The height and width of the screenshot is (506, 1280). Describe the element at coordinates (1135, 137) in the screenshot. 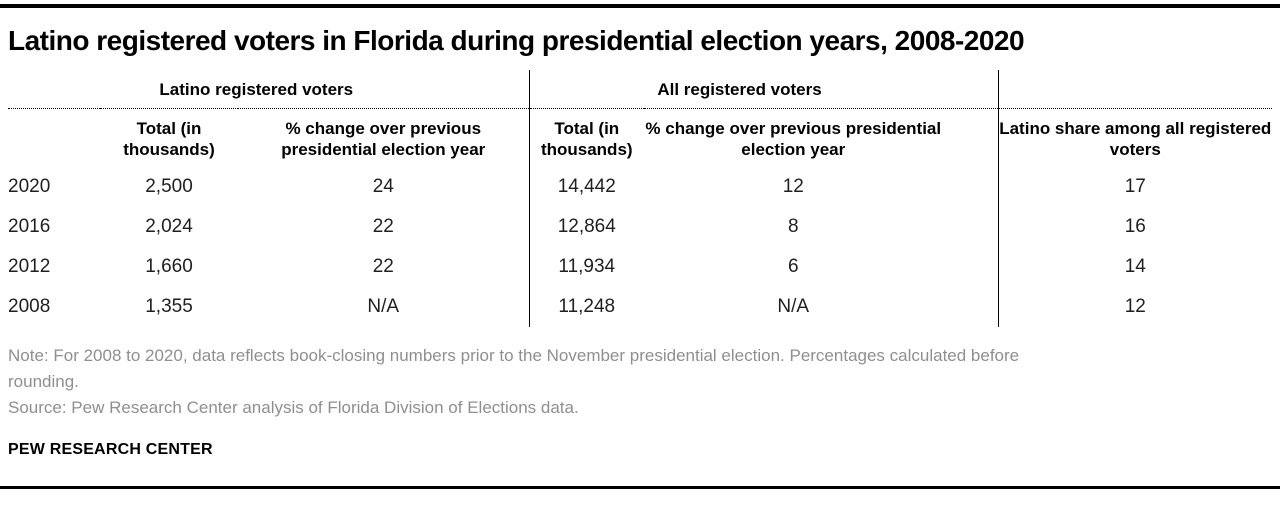

I see `column-header-latino-share: Latino share among all registered voters` at that location.